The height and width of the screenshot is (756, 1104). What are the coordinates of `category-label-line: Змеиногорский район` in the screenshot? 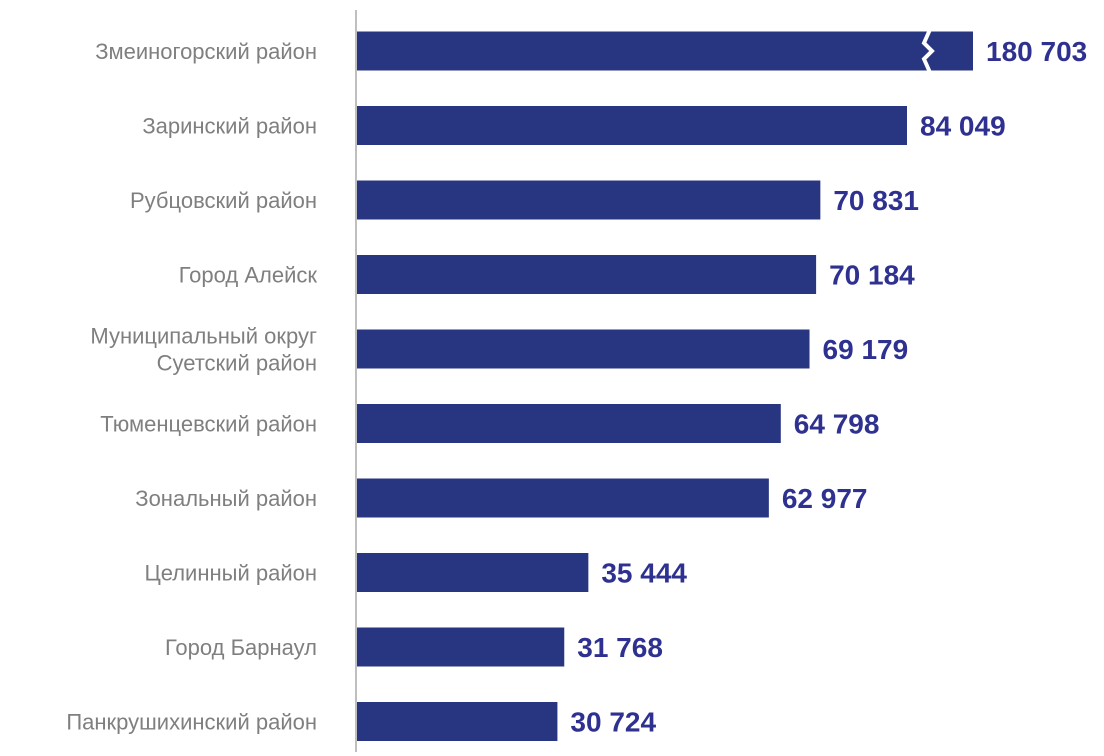 It's located at (206, 51).